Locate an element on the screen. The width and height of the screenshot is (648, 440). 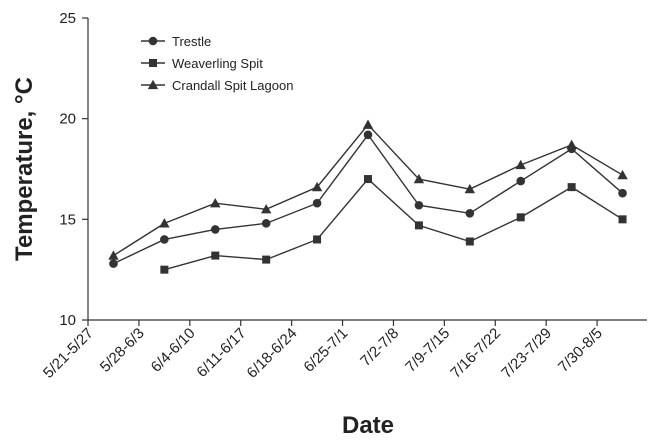
x-tick-label: 6/4-6/10 is located at coordinates (173, 350).